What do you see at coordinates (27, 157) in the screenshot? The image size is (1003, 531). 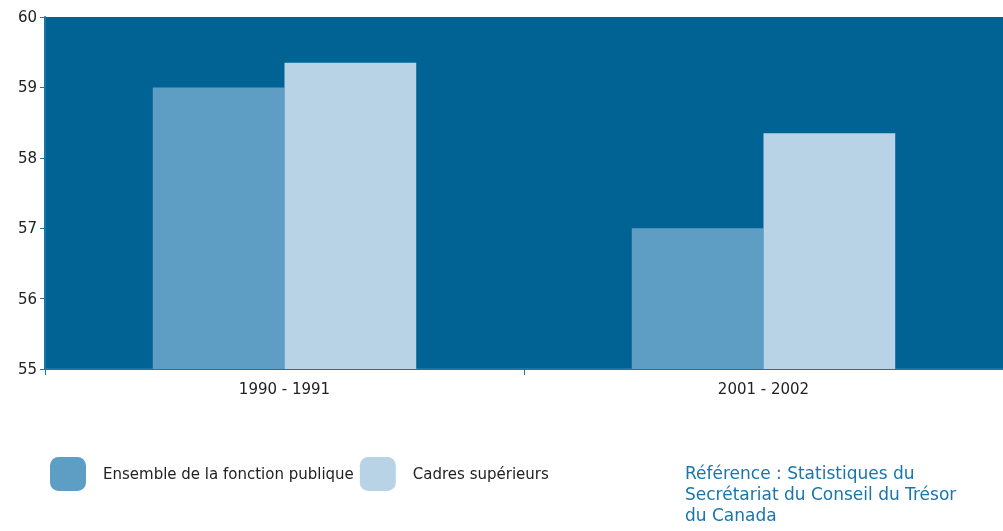 I see `y-tick-label: 58` at bounding box center [27, 157].